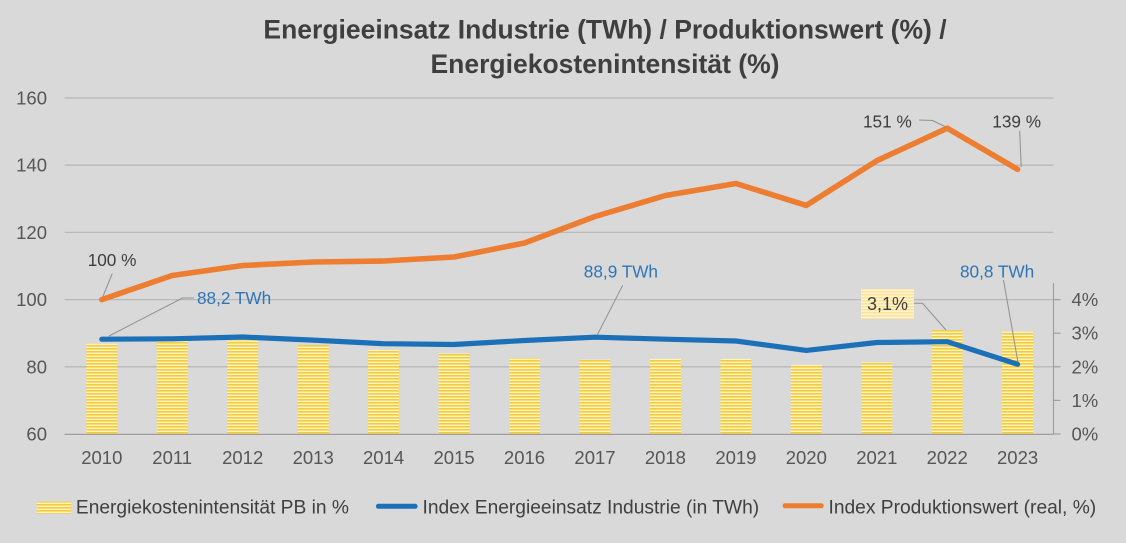 This screenshot has width=1126, height=543. What do you see at coordinates (621, 271) in the screenshot?
I see `svg-text: 88,9 TWh` at bounding box center [621, 271].